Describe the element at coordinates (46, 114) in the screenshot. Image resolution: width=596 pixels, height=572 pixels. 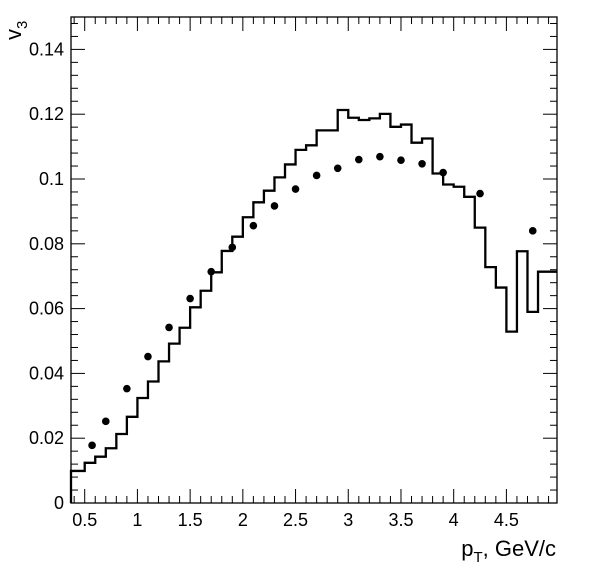
I see `y-tick-label: 0.12` at that location.